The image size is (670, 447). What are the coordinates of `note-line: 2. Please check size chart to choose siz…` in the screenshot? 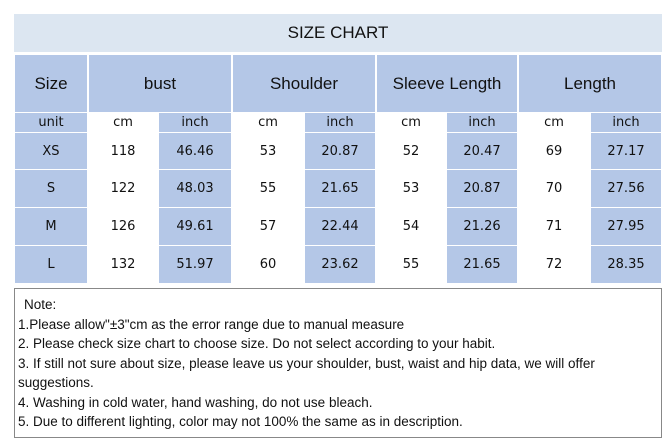 It's located at (257, 343).